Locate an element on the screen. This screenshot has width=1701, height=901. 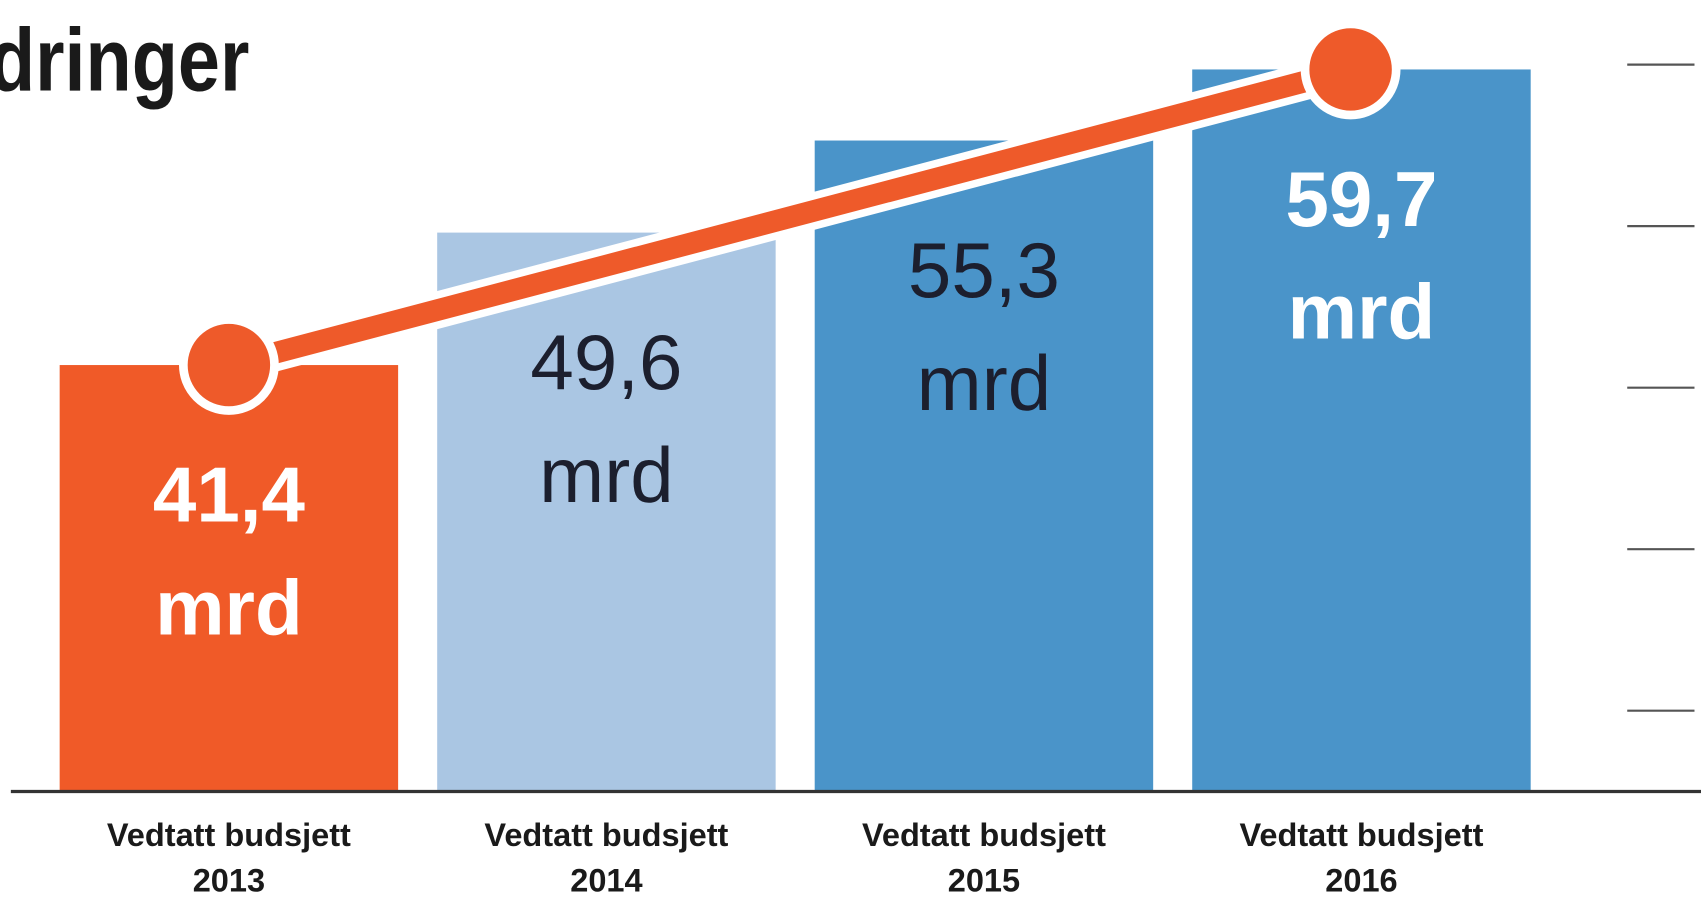
x-tick-label: Vedtatt budsjett 2014 is located at coordinates (606, 858).